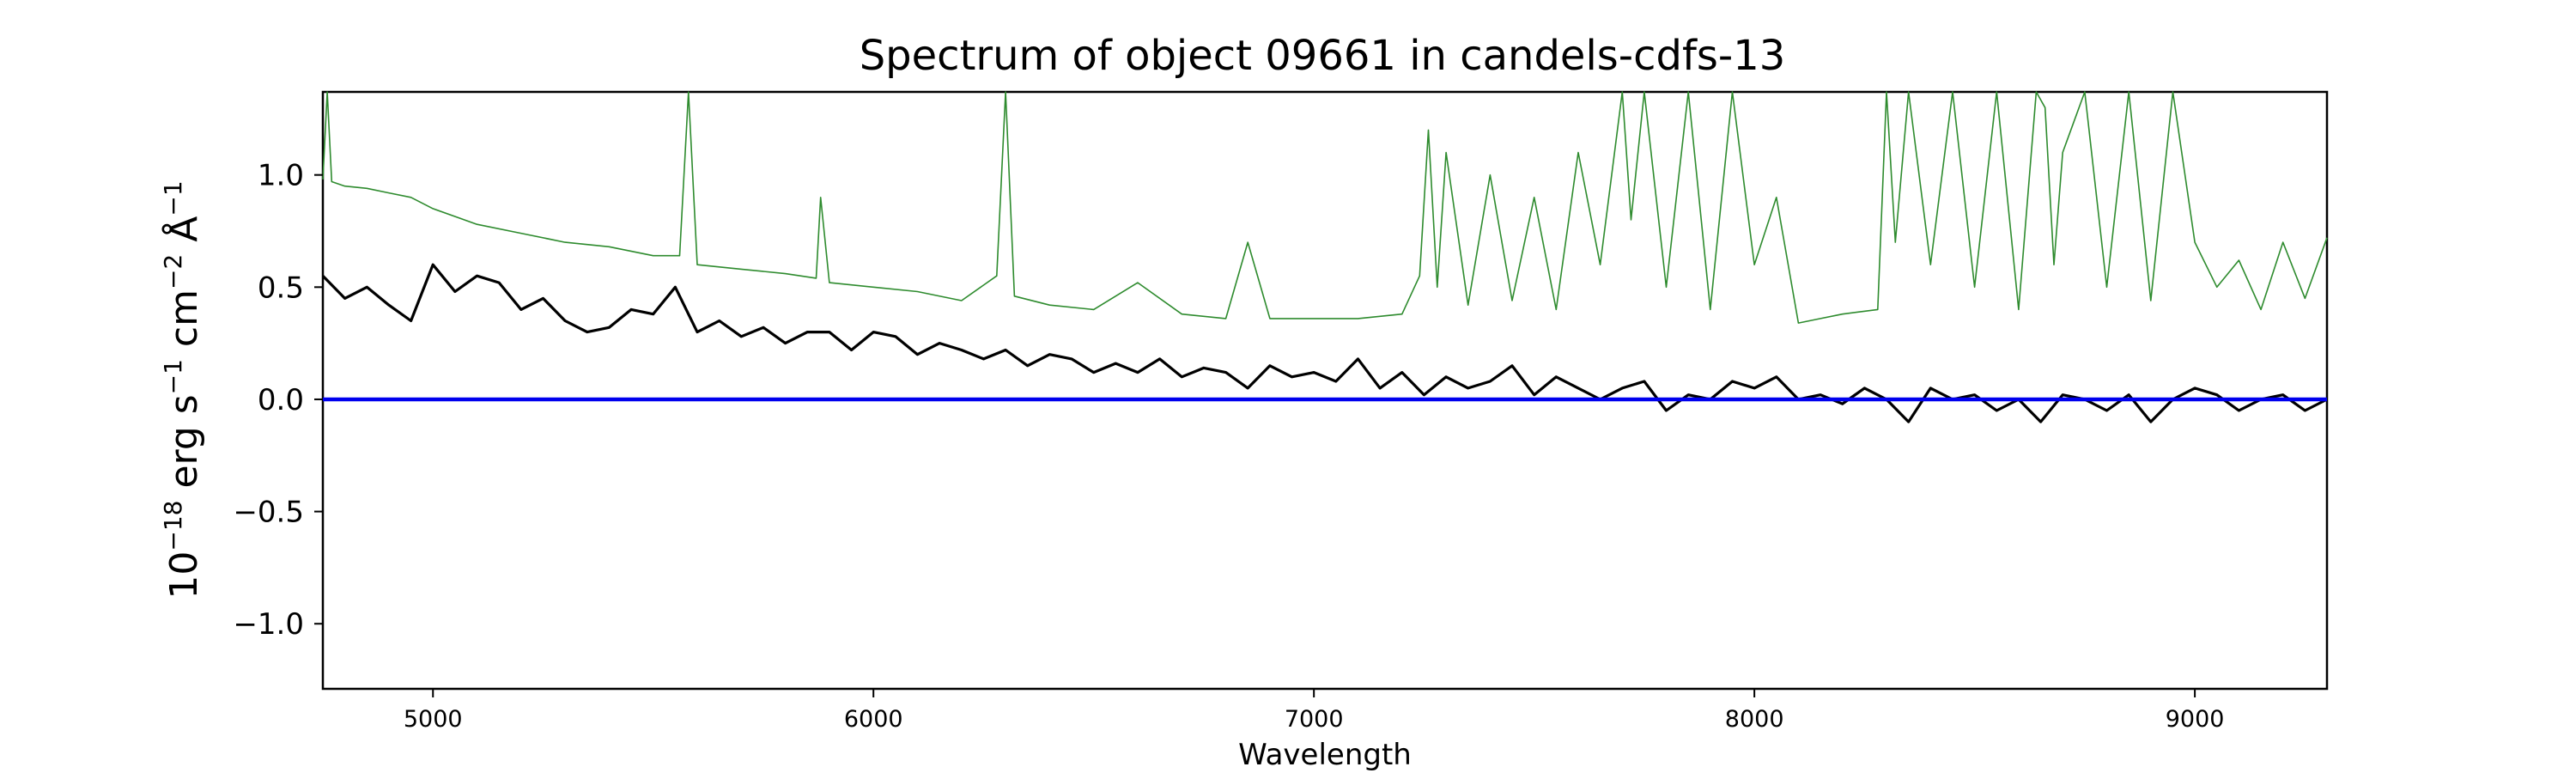 Image resolution: width=2576 pixels, height=773 pixels. Describe the element at coordinates (184, 447) in the screenshot. I see `y-label-erg: erg s` at that location.